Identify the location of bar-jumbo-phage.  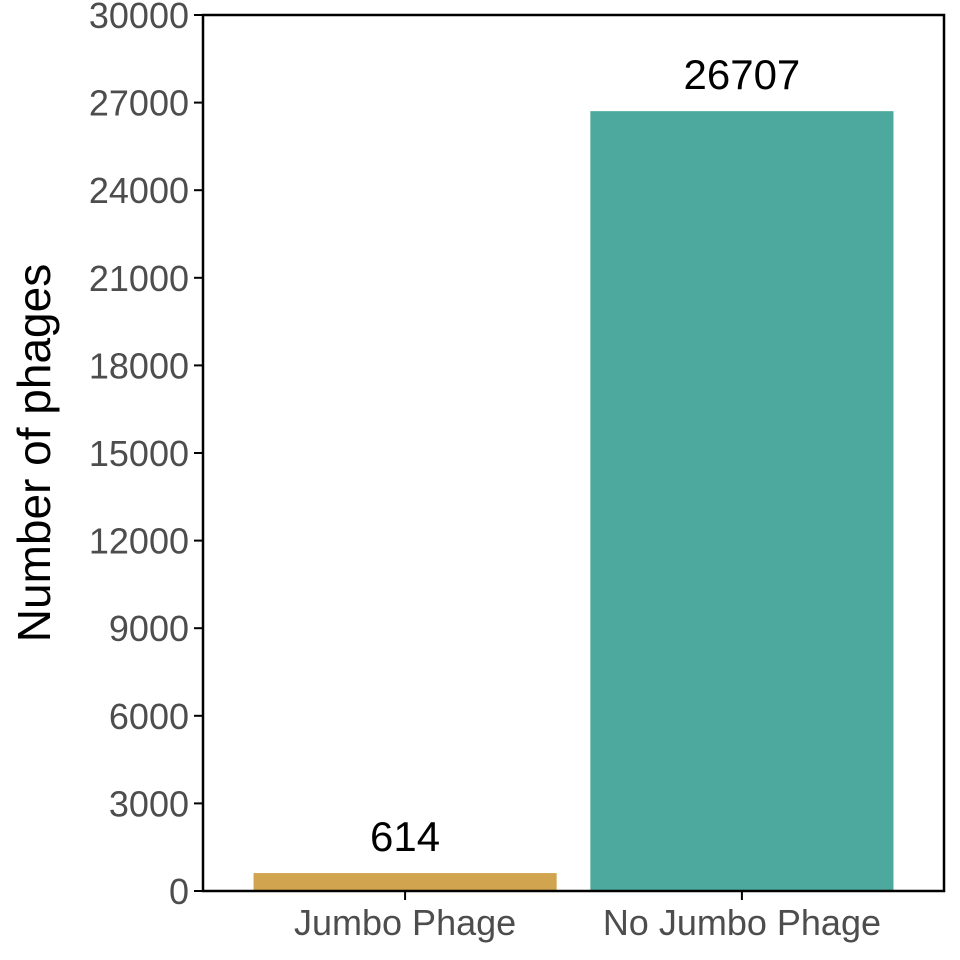
(405, 882).